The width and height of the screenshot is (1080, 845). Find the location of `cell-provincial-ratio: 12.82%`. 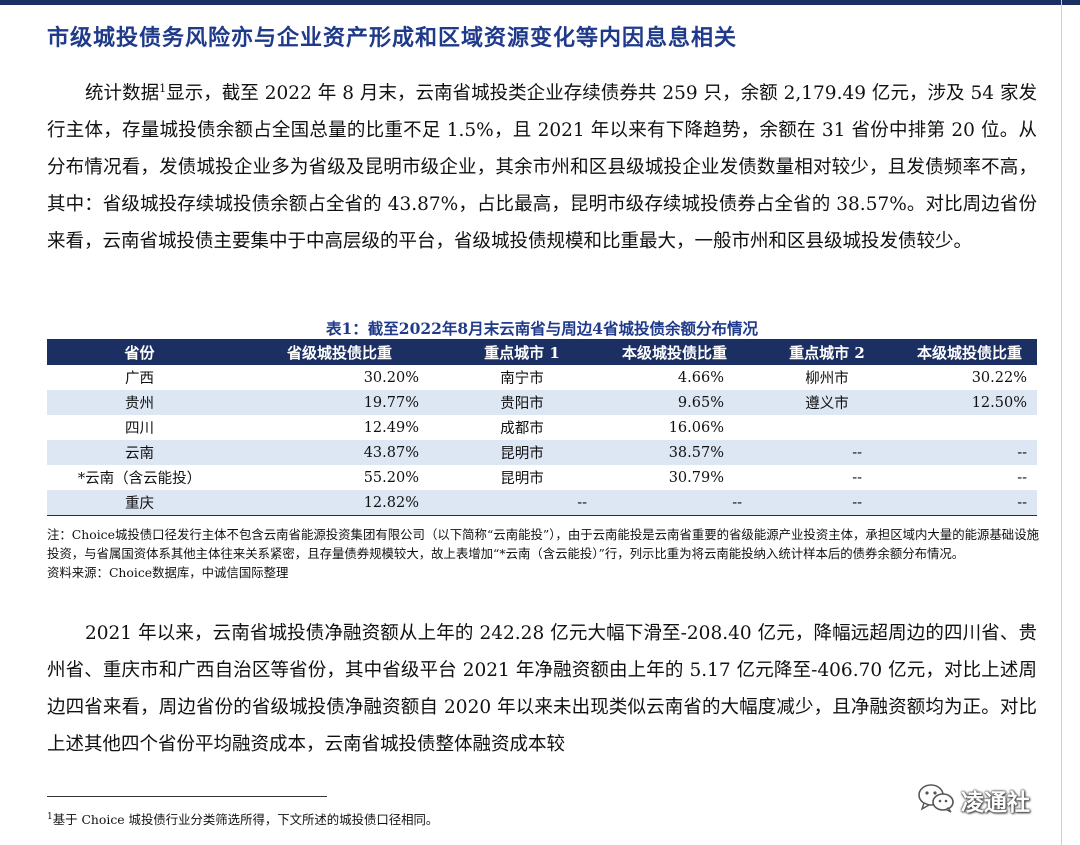

cell-provincial-ratio: 12.82% is located at coordinates (339, 503).